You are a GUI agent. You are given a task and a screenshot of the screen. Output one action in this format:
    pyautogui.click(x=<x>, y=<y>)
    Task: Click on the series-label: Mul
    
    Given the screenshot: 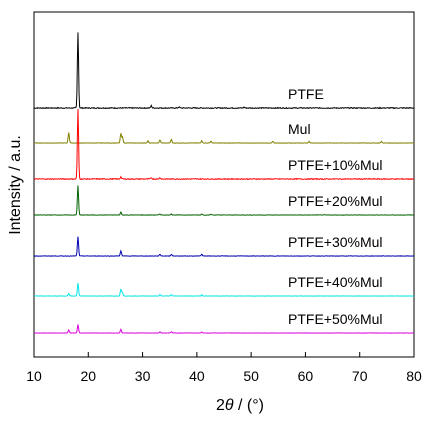 What is the action you would take?
    pyautogui.click(x=299, y=129)
    